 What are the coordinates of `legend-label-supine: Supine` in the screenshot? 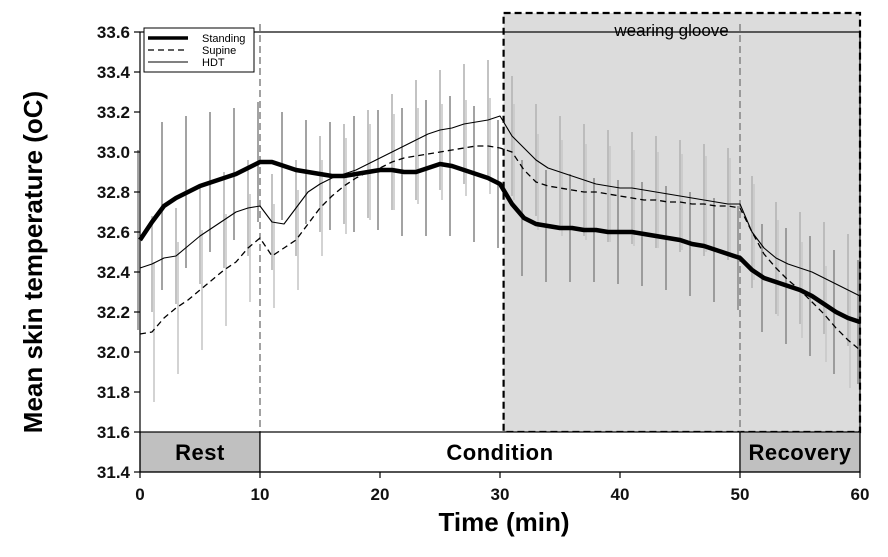 It's located at (219, 51).